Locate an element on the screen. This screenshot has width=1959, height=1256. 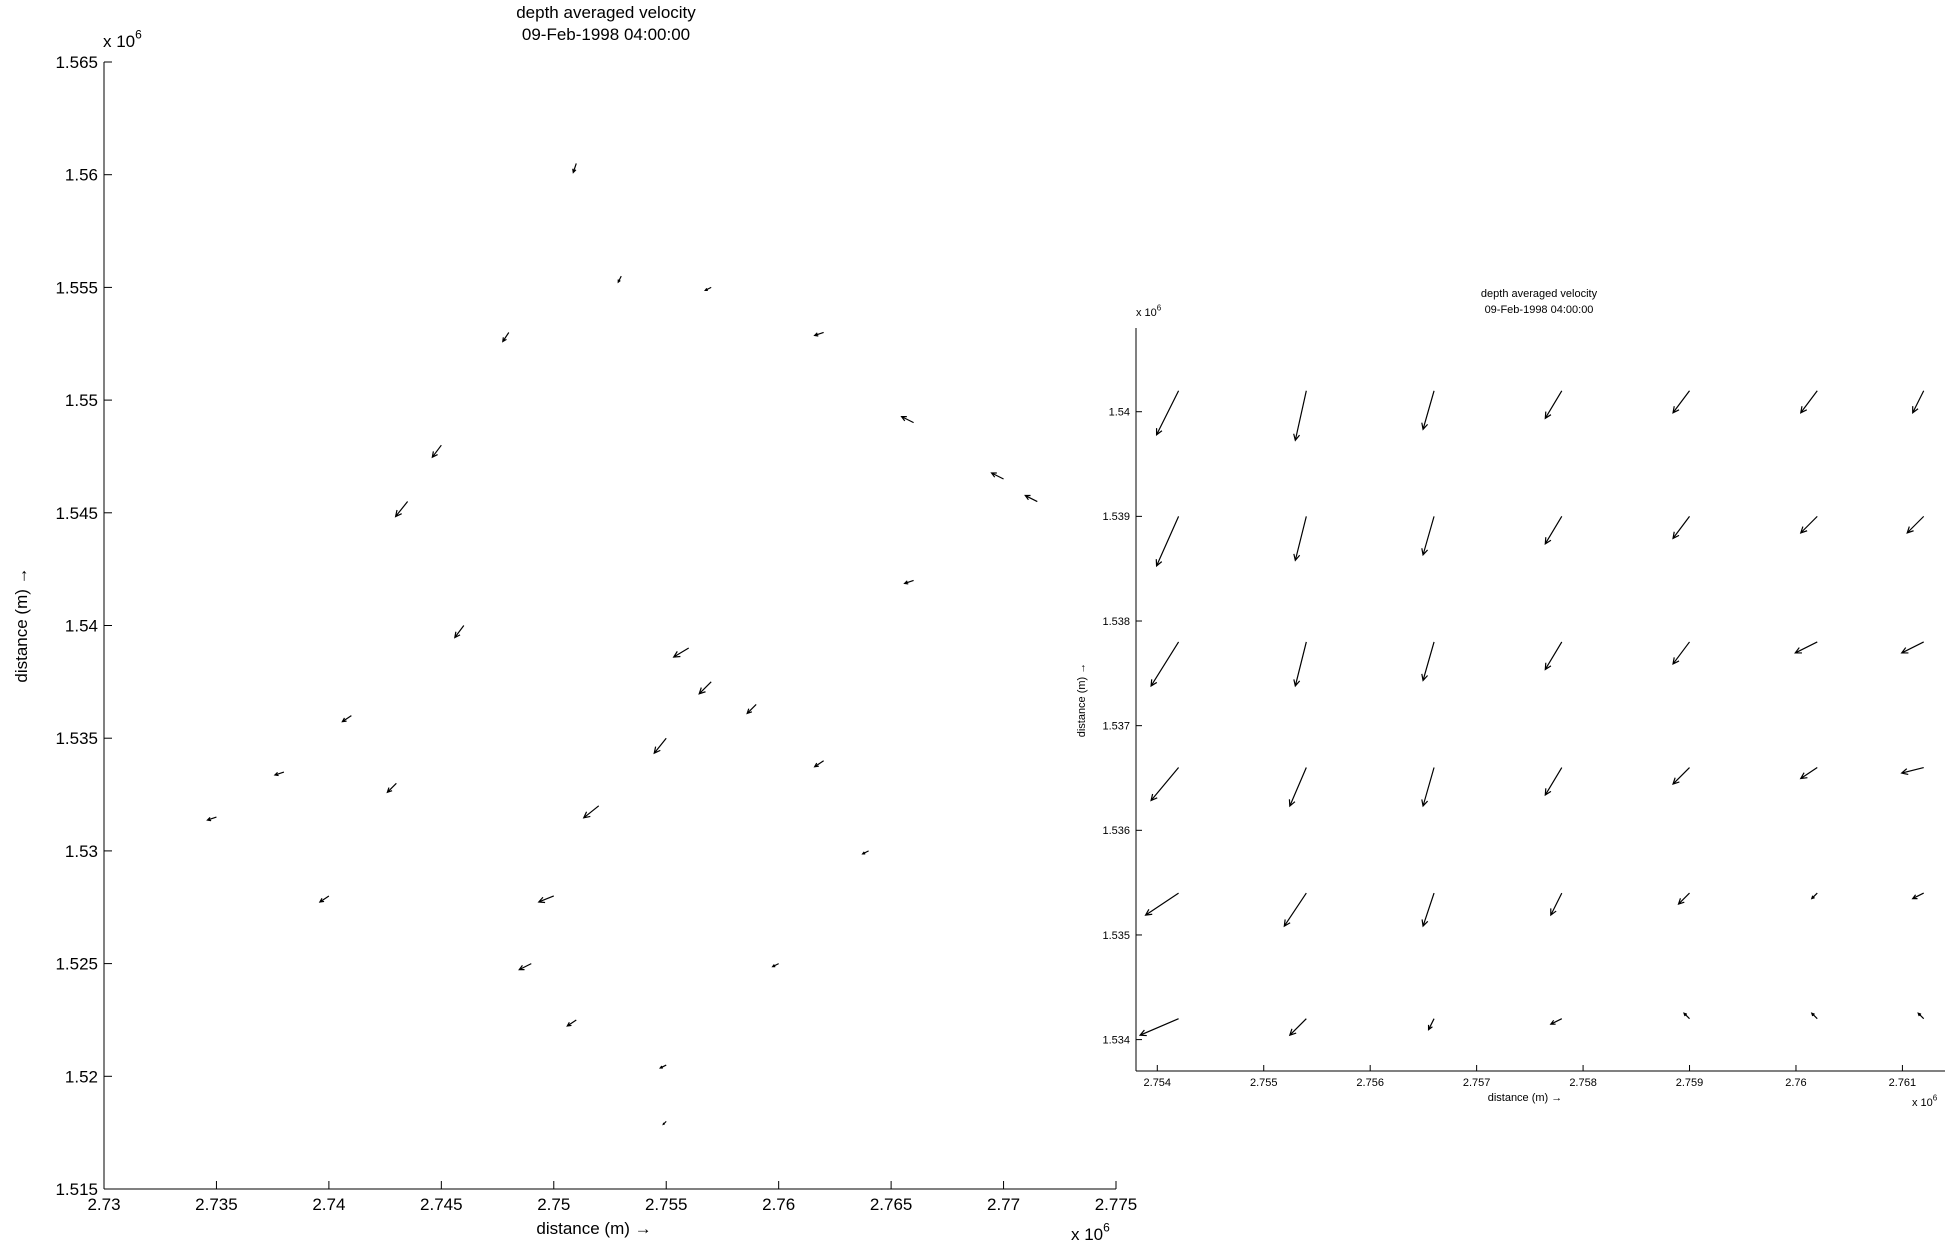
y-tick-label: 1.525 is located at coordinates (76, 964).